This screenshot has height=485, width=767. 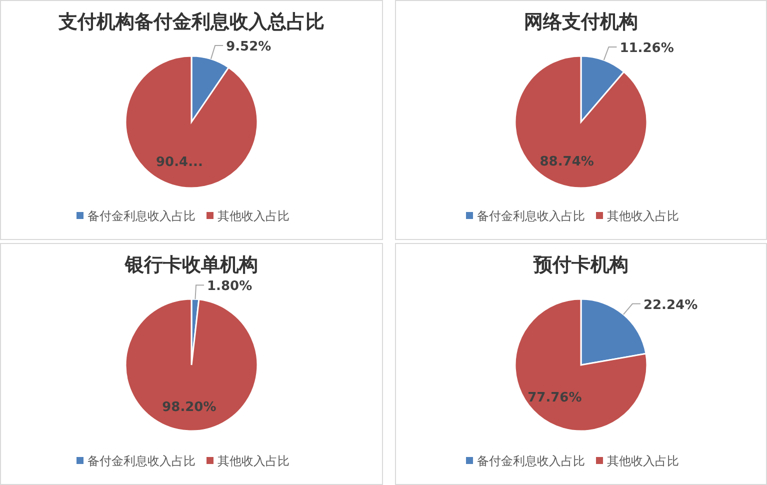 I want to click on chart-title: 网络支付机构, so click(x=581, y=22).